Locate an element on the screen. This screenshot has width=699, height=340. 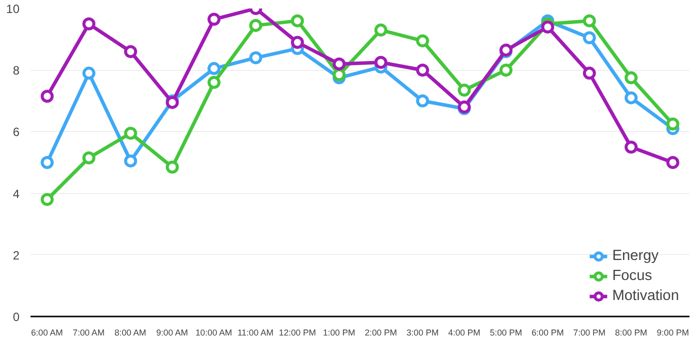
y-tick-label: 2 is located at coordinates (16, 255).